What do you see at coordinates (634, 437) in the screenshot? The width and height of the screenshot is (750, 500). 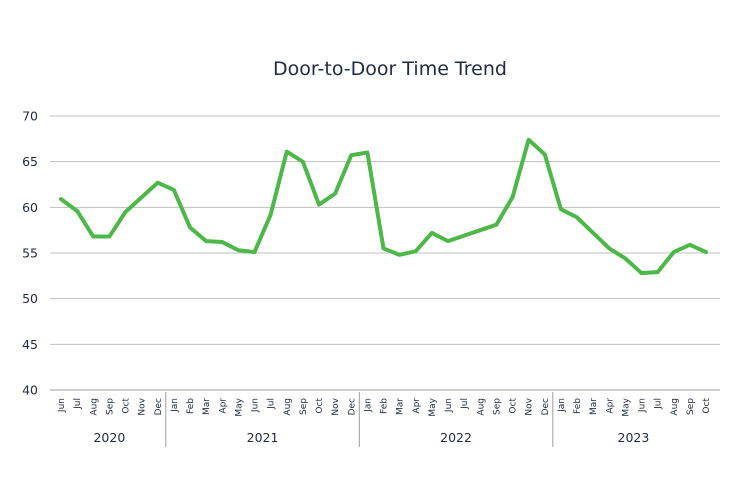 I see `year-label: 2023` at bounding box center [634, 437].